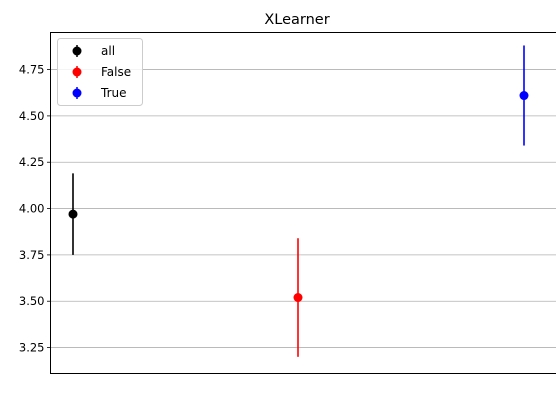  What do you see at coordinates (113, 93) in the screenshot?
I see `legend-label: True` at bounding box center [113, 93].